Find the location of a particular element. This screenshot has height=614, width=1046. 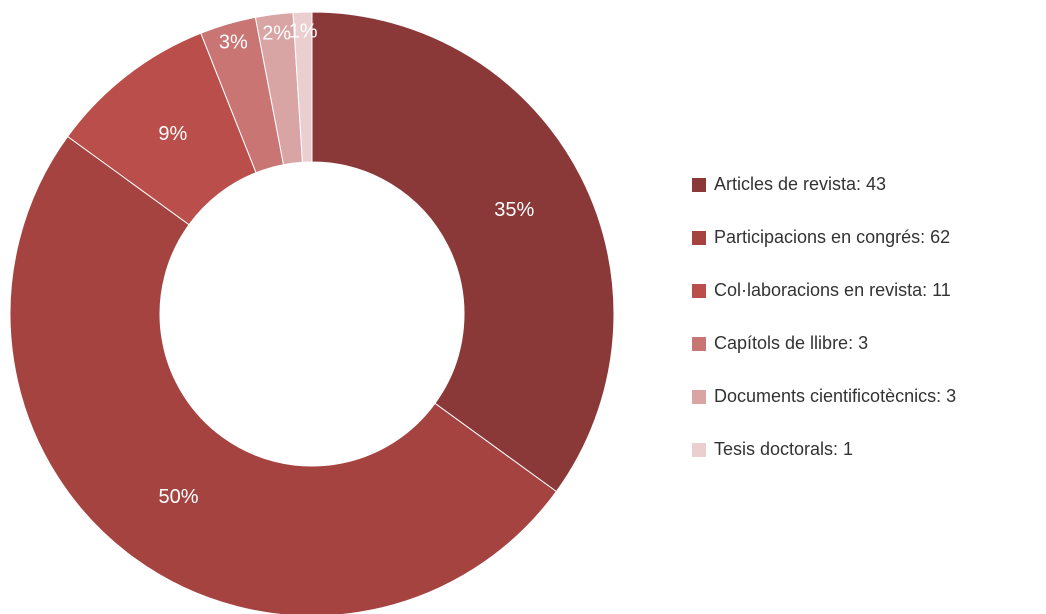

legend-label: Documents cientificotècnics: 3 is located at coordinates (835, 396).